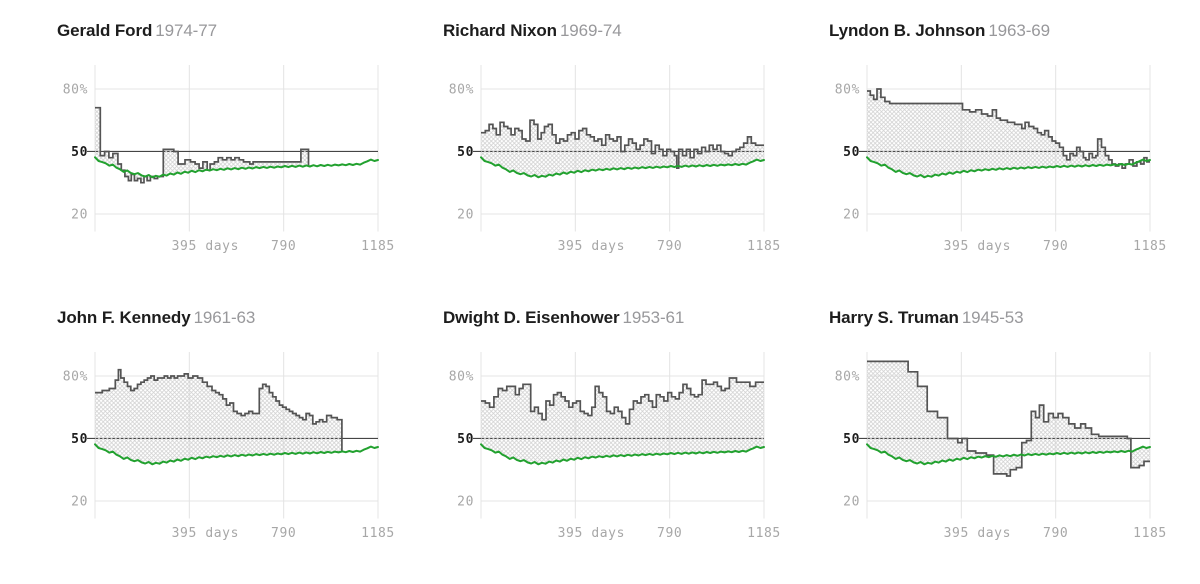  What do you see at coordinates (227, 30) in the screenshot?
I see `chart-title: Gerald Ford 1974-77` at bounding box center [227, 30].